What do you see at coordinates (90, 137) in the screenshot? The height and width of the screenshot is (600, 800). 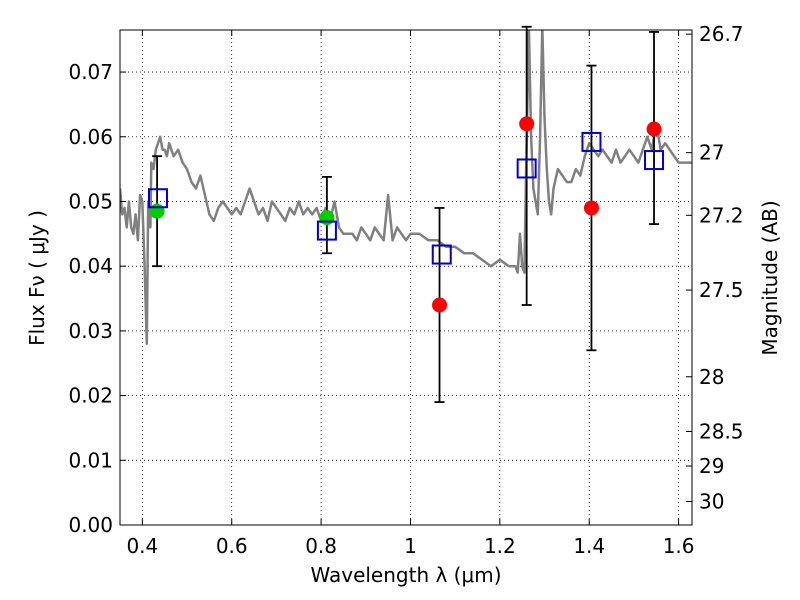 I see `y-tick-label: 0.06` at bounding box center [90, 137].